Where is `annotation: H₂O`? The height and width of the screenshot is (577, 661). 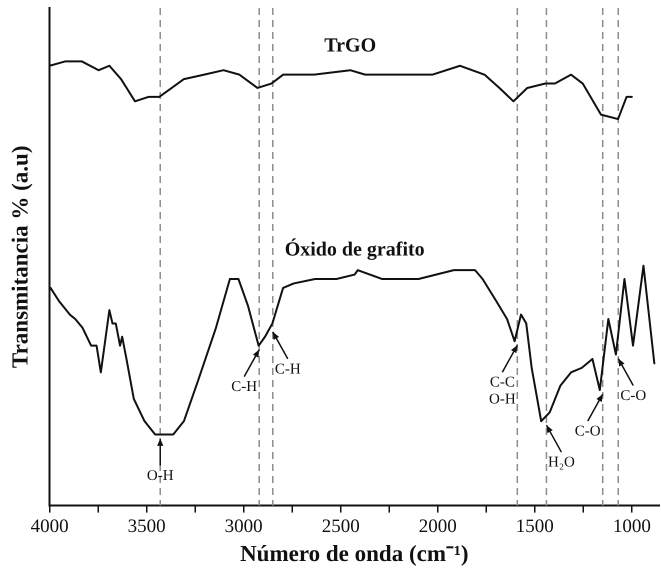 annotation: H₂O is located at coordinates (562, 462).